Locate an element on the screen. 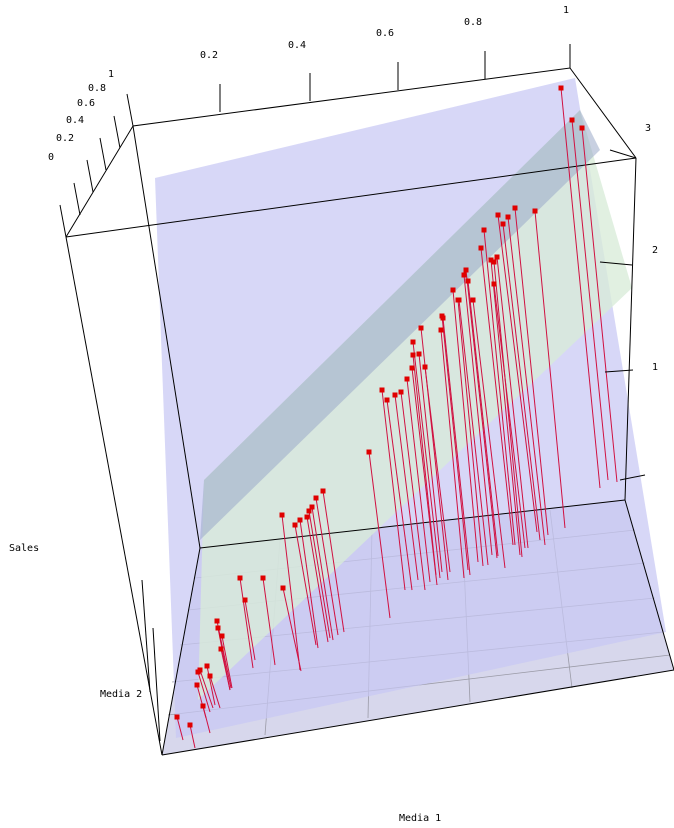 Image resolution: width=674 pixels, height=828 pixels. y-tick-label: 0.6 is located at coordinates (86, 103).